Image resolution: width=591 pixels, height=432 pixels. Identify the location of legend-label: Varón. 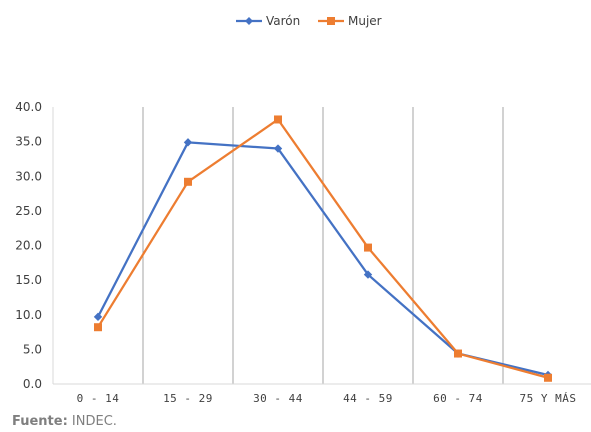
(283, 21).